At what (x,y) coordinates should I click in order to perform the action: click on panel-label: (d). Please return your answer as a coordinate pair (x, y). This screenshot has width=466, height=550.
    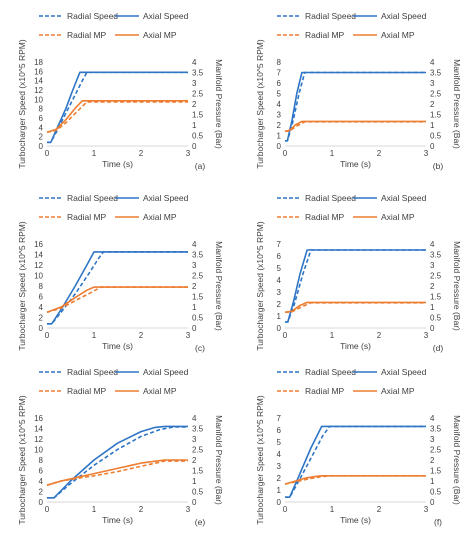
    Looking at the image, I should click on (438, 348).